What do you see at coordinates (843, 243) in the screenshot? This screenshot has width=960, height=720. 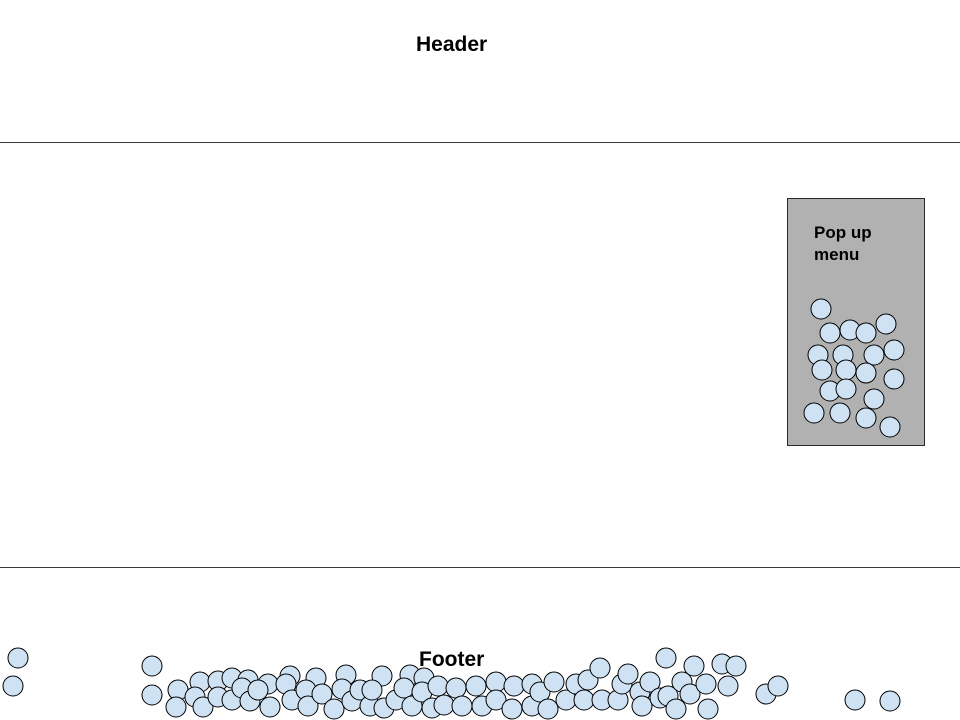 I see `popup-menu-label: Pop up menu` at bounding box center [843, 243].